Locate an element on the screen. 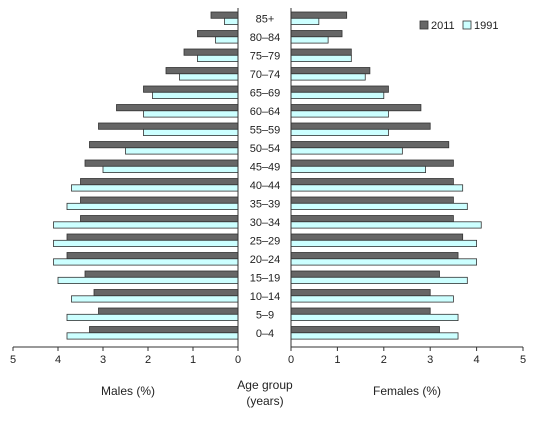  males-tick-label-3: 3 is located at coordinates (103, 360).